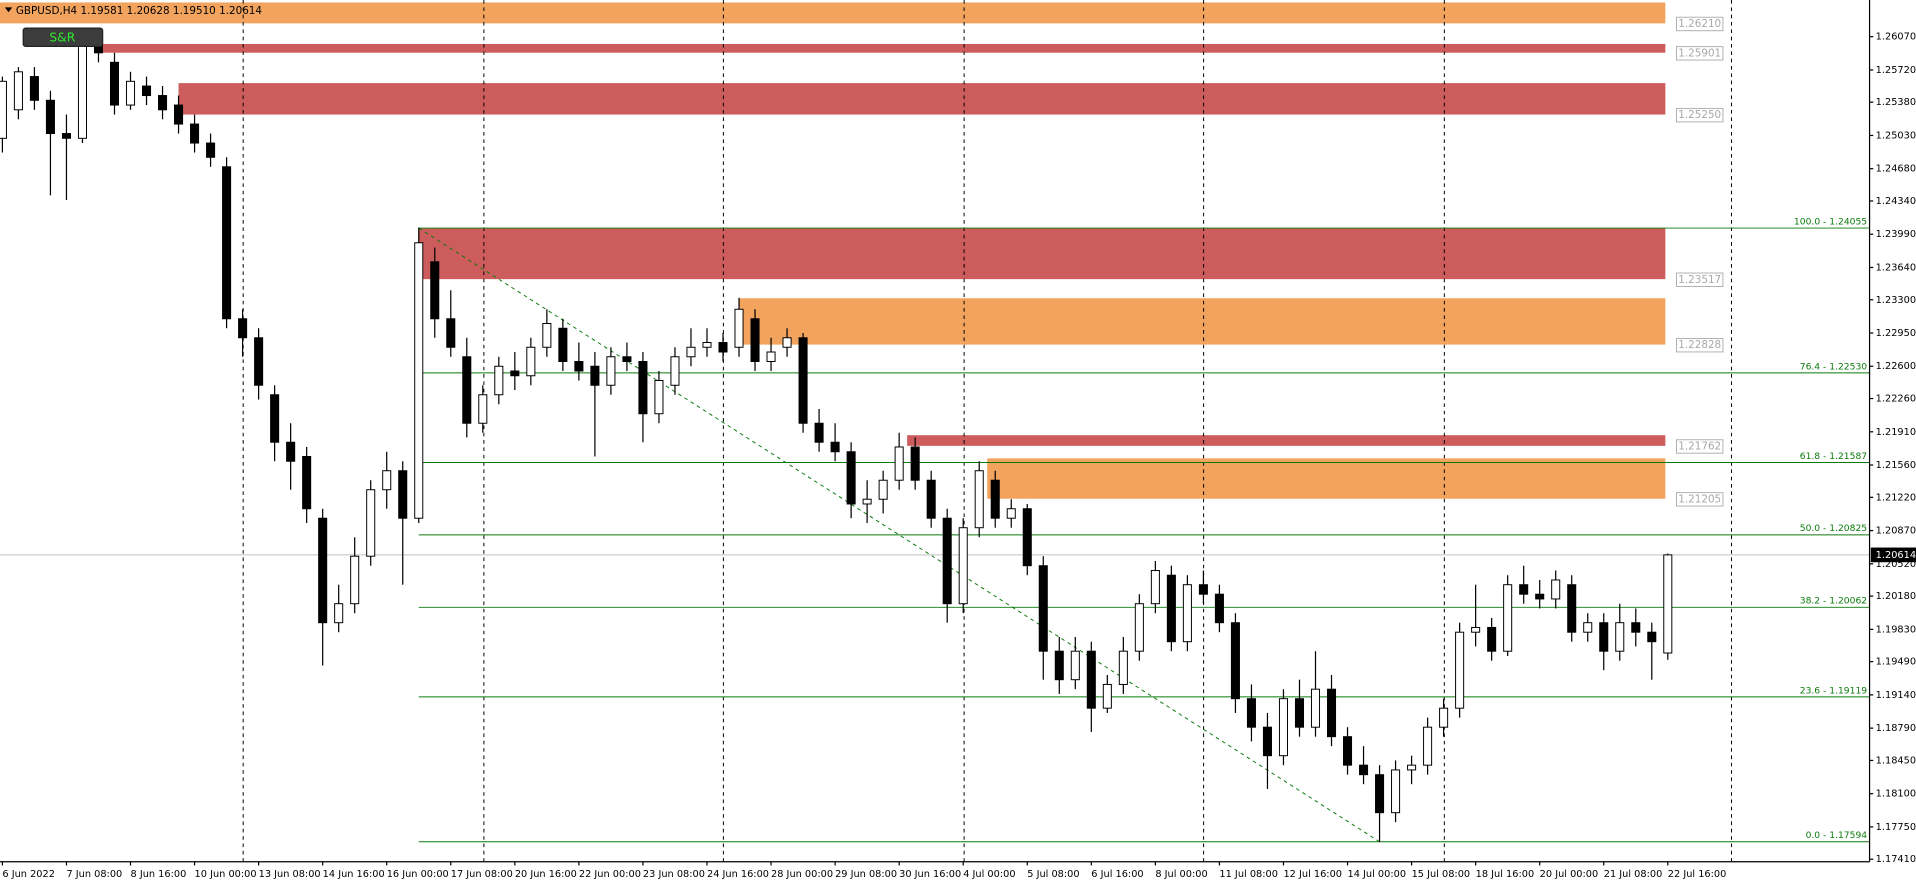 Image resolution: width=1916 pixels, height=885 pixels. I want to click on y-tick-label: 1.24340, so click(1896, 201).